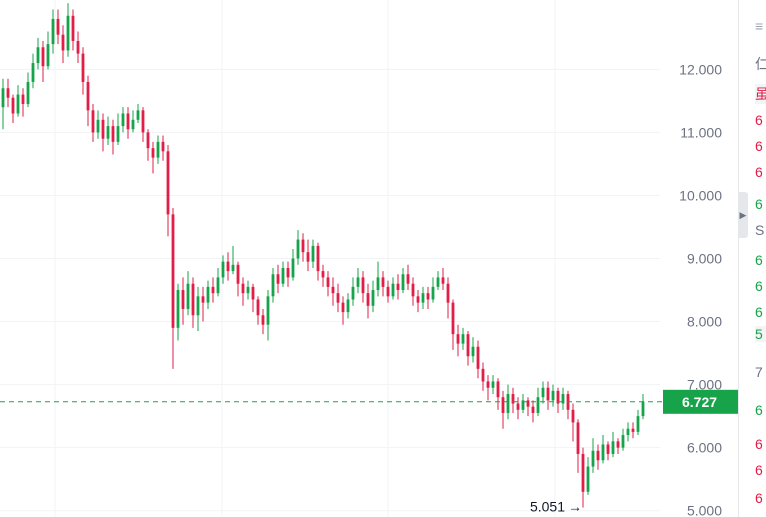 This screenshot has height=517, width=766. What do you see at coordinates (575, 507) in the screenshot?
I see `low-arrow-icon: →` at bounding box center [575, 507].